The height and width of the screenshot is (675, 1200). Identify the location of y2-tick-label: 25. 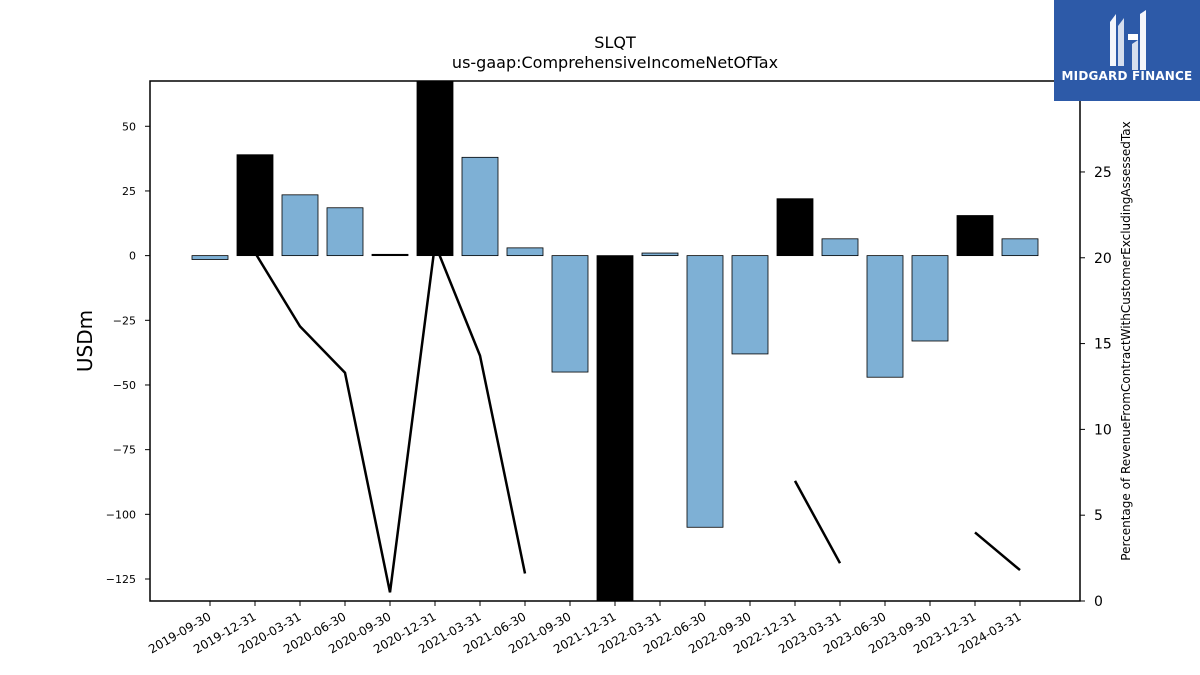
(1103, 173).